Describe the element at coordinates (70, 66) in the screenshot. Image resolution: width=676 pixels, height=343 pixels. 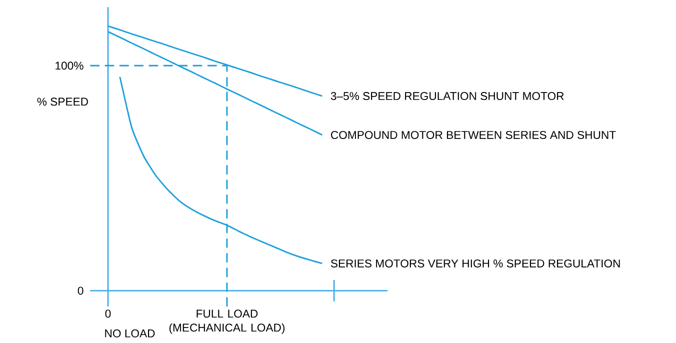
I see `y-tick-label: 100%` at that location.